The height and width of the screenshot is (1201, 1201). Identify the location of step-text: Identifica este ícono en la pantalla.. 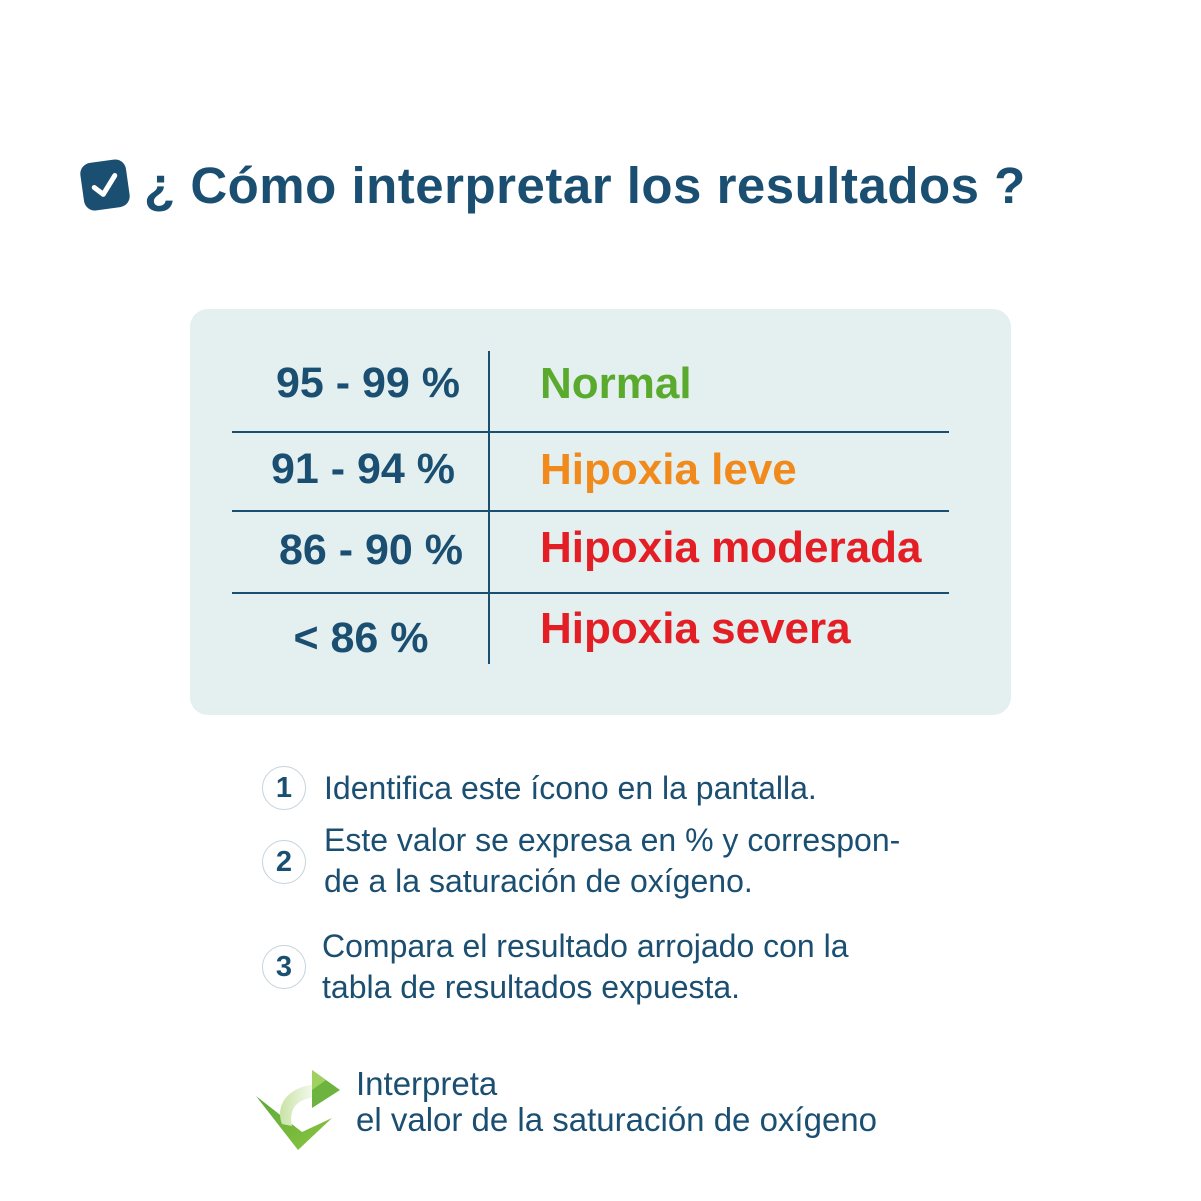
(570, 788).